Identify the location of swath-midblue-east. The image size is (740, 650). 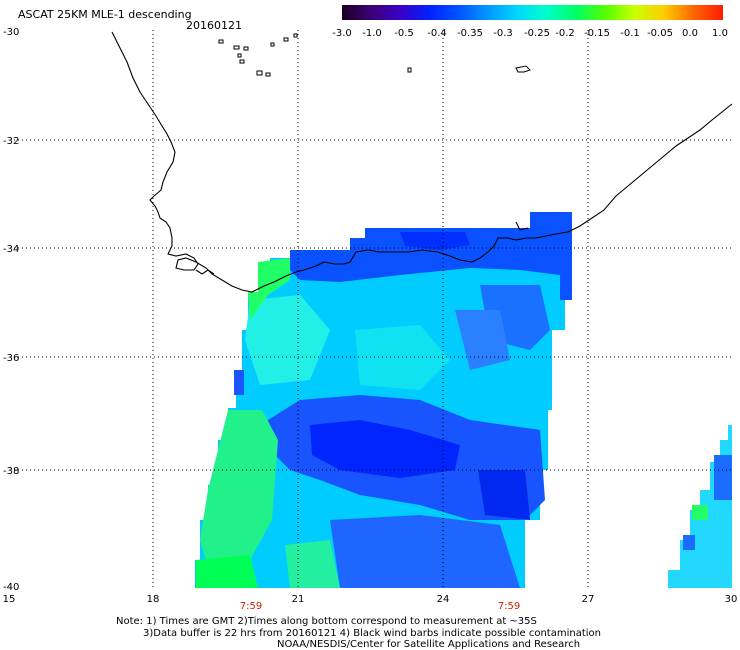
(482, 340).